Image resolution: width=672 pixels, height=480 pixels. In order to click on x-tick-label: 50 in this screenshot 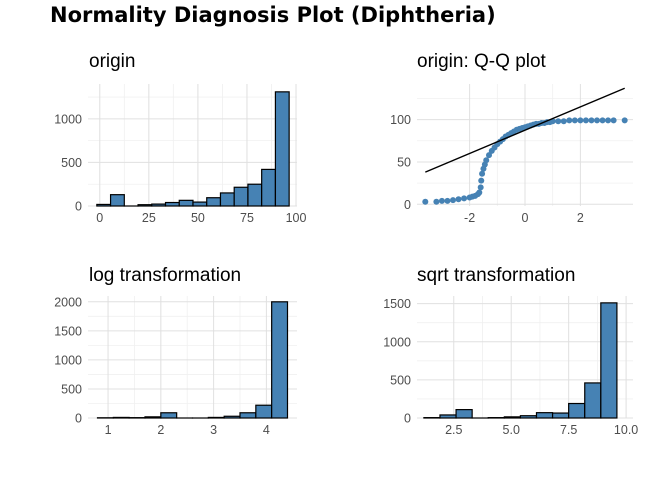, I will do `click(198, 218)`.